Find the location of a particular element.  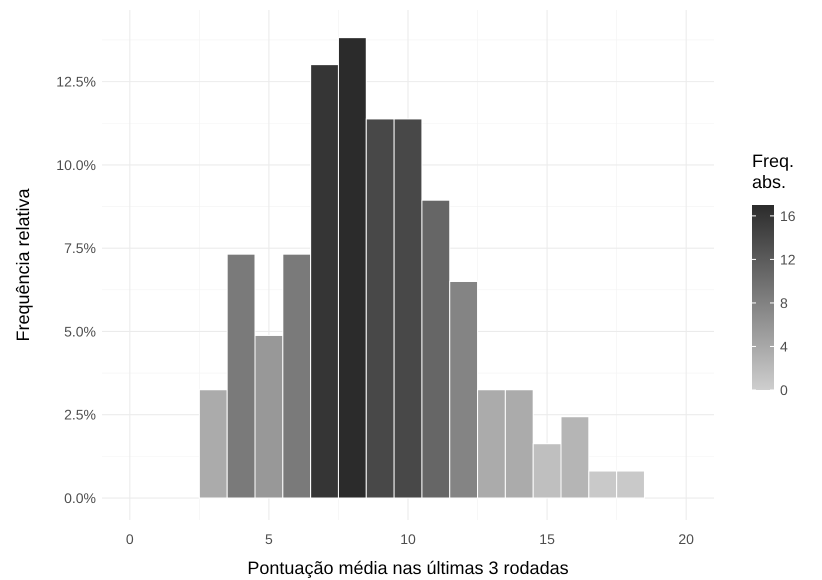

color-bar-title: Freq. abs. is located at coordinates (773, 171).